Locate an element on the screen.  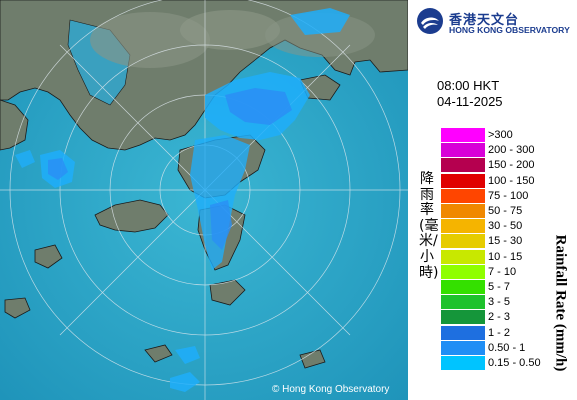
legend-label: 30 - 50 is located at coordinates (505, 226).